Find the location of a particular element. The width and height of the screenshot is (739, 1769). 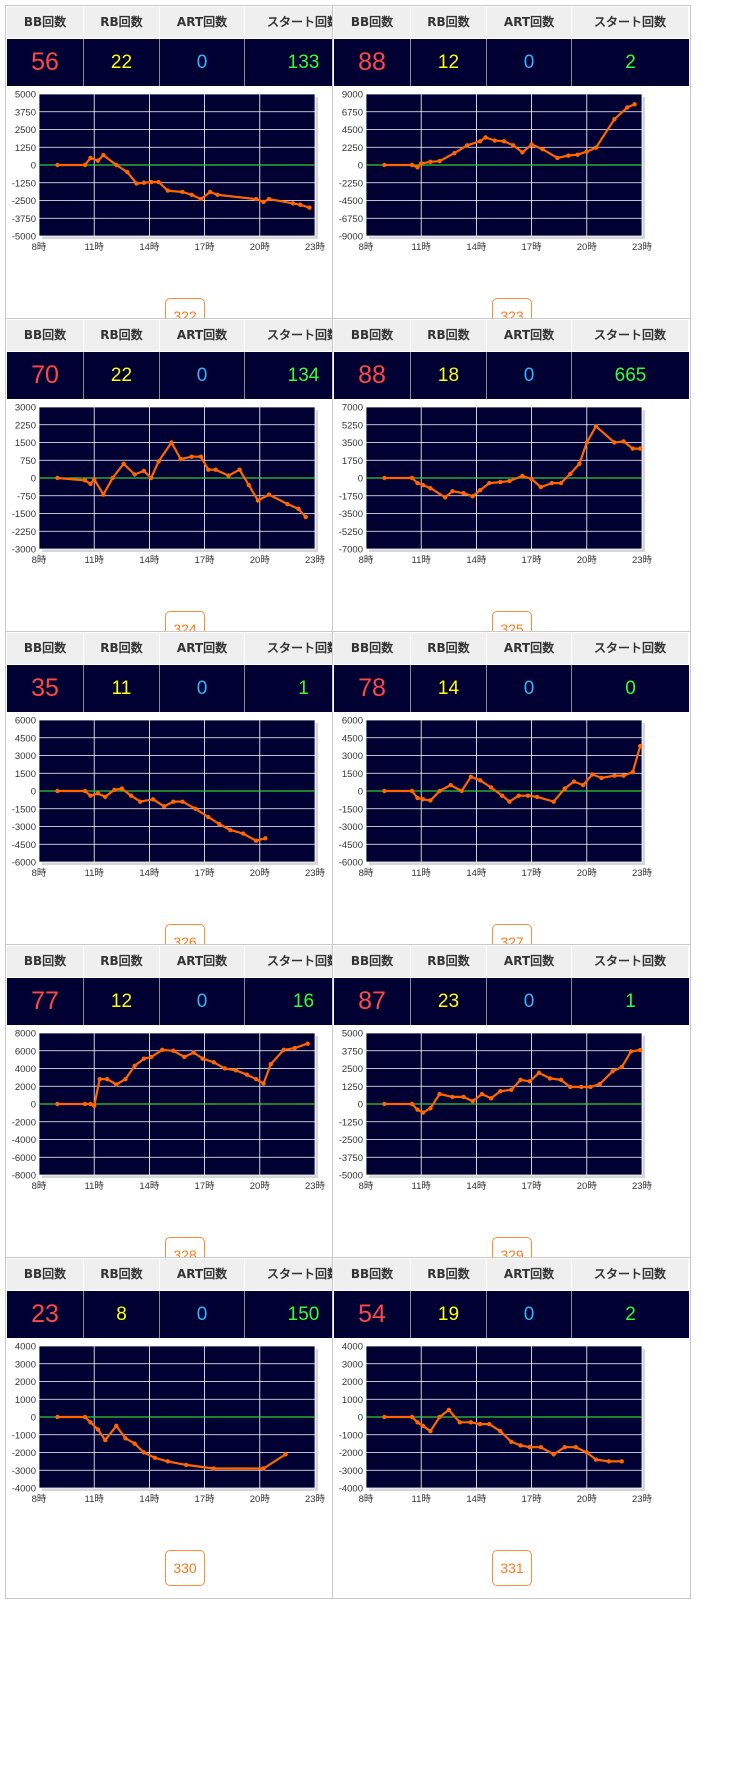

header-start: スタート回数 is located at coordinates (630, 22).